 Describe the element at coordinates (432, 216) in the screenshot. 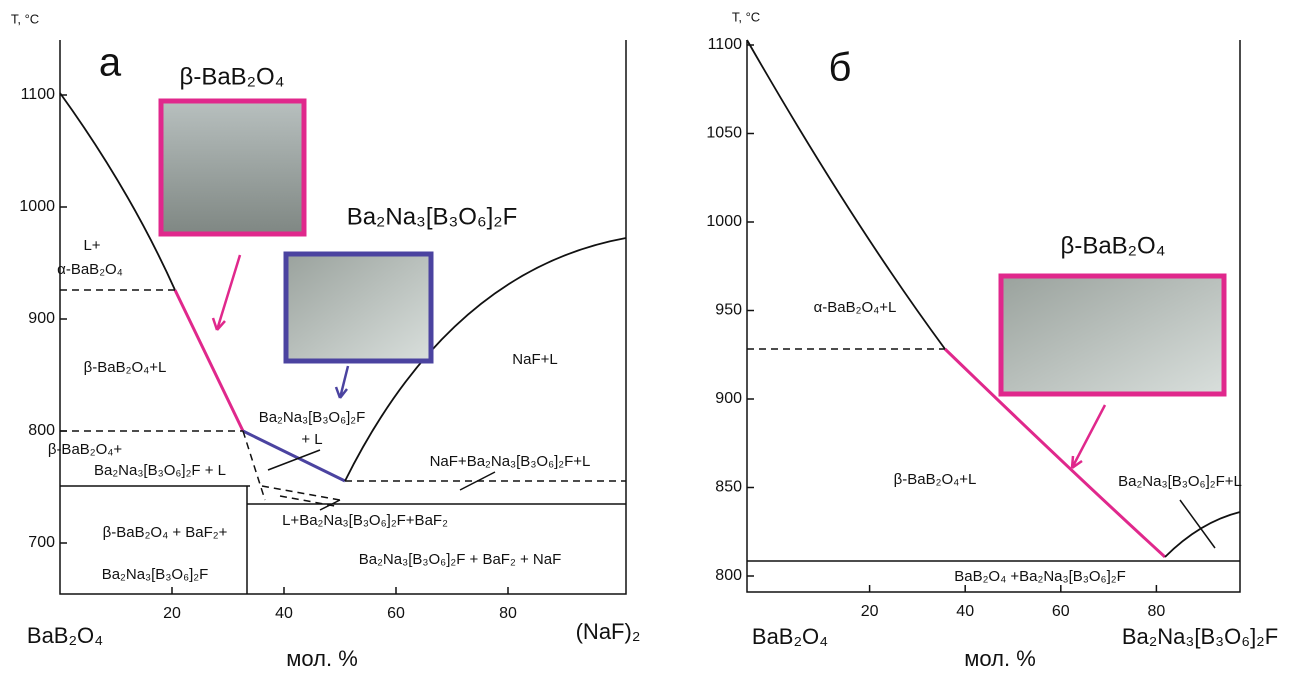

I see `photo-title: Ba₂Na₃[B₃O₆]₂F` at that location.